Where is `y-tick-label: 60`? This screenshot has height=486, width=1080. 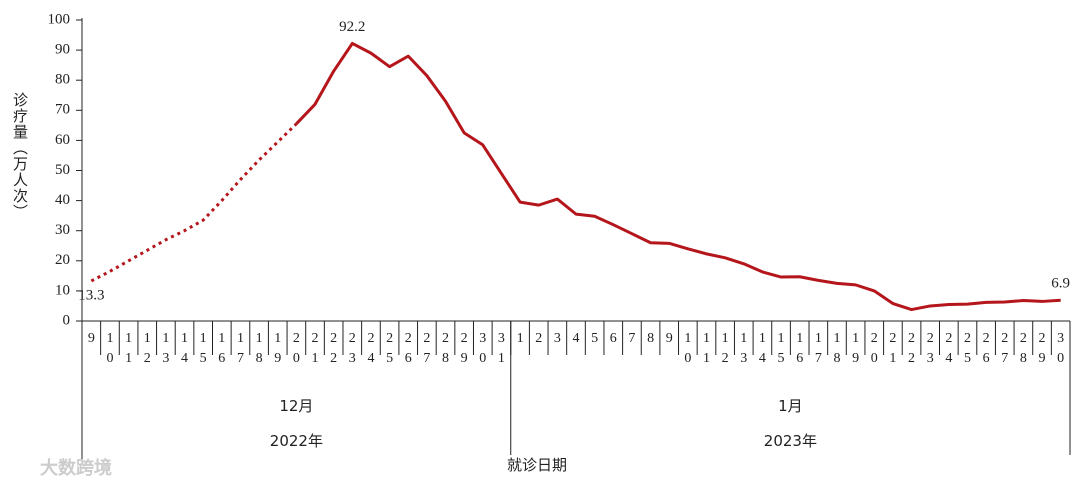
y-tick-label: 60 is located at coordinates (62, 140).